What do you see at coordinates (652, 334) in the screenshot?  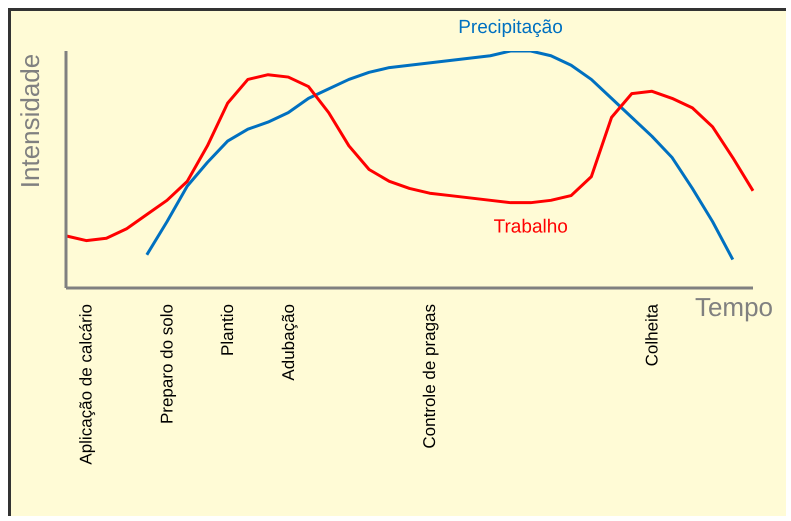 I see `x-tick-label: Colheita` at bounding box center [652, 334].